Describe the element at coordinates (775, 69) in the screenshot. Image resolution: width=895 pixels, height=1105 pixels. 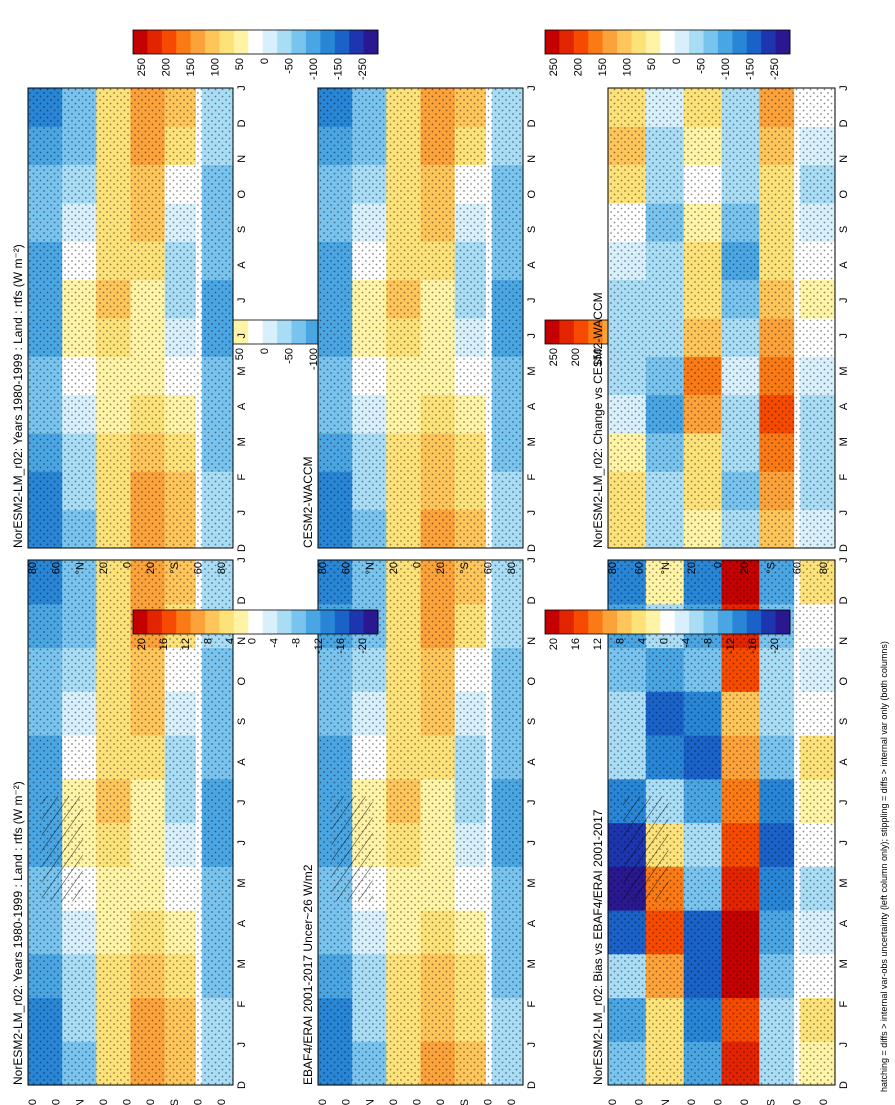
I see `colorbar-label: -250` at that location.